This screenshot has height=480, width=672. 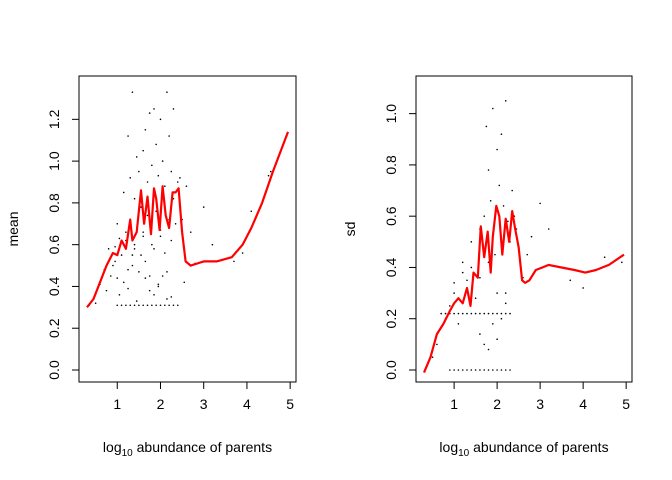 What do you see at coordinates (54, 119) in the screenshot?
I see `y-tick-label: 1.2` at bounding box center [54, 119].